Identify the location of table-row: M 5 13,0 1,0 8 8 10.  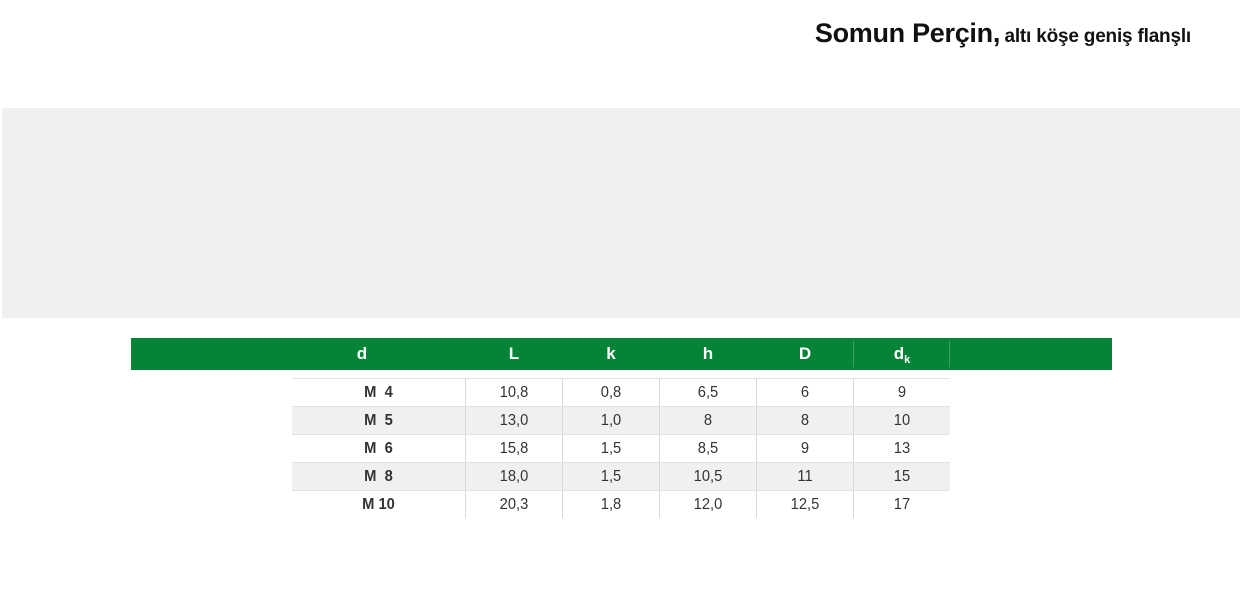
(621, 420).